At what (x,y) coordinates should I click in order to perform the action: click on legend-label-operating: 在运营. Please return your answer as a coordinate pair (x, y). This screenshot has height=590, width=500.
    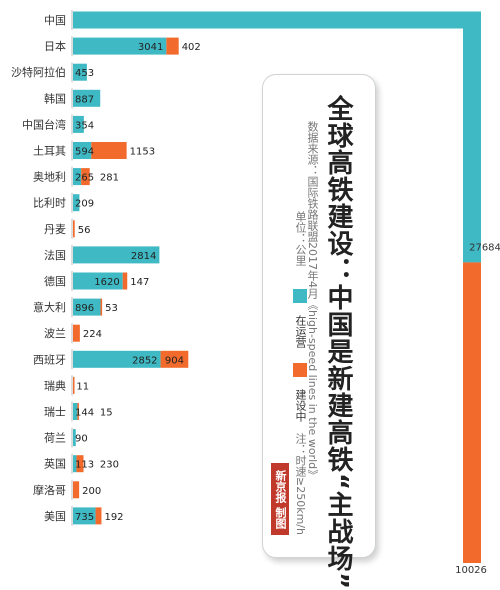
    Looking at the image, I should click on (300, 331).